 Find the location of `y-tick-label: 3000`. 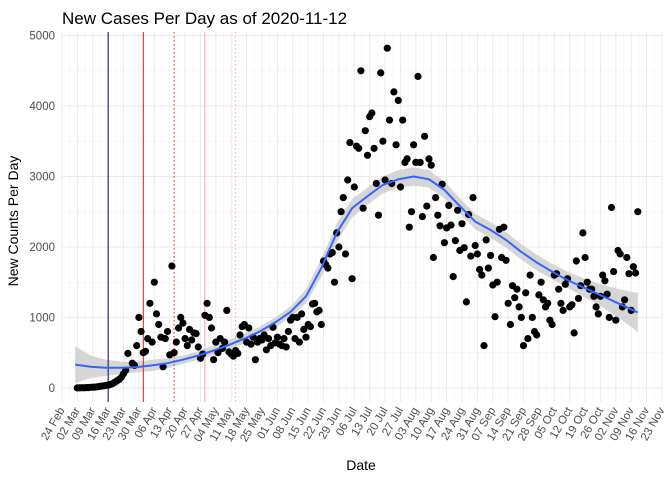

y-tick-label: 3000 is located at coordinates (42, 177).